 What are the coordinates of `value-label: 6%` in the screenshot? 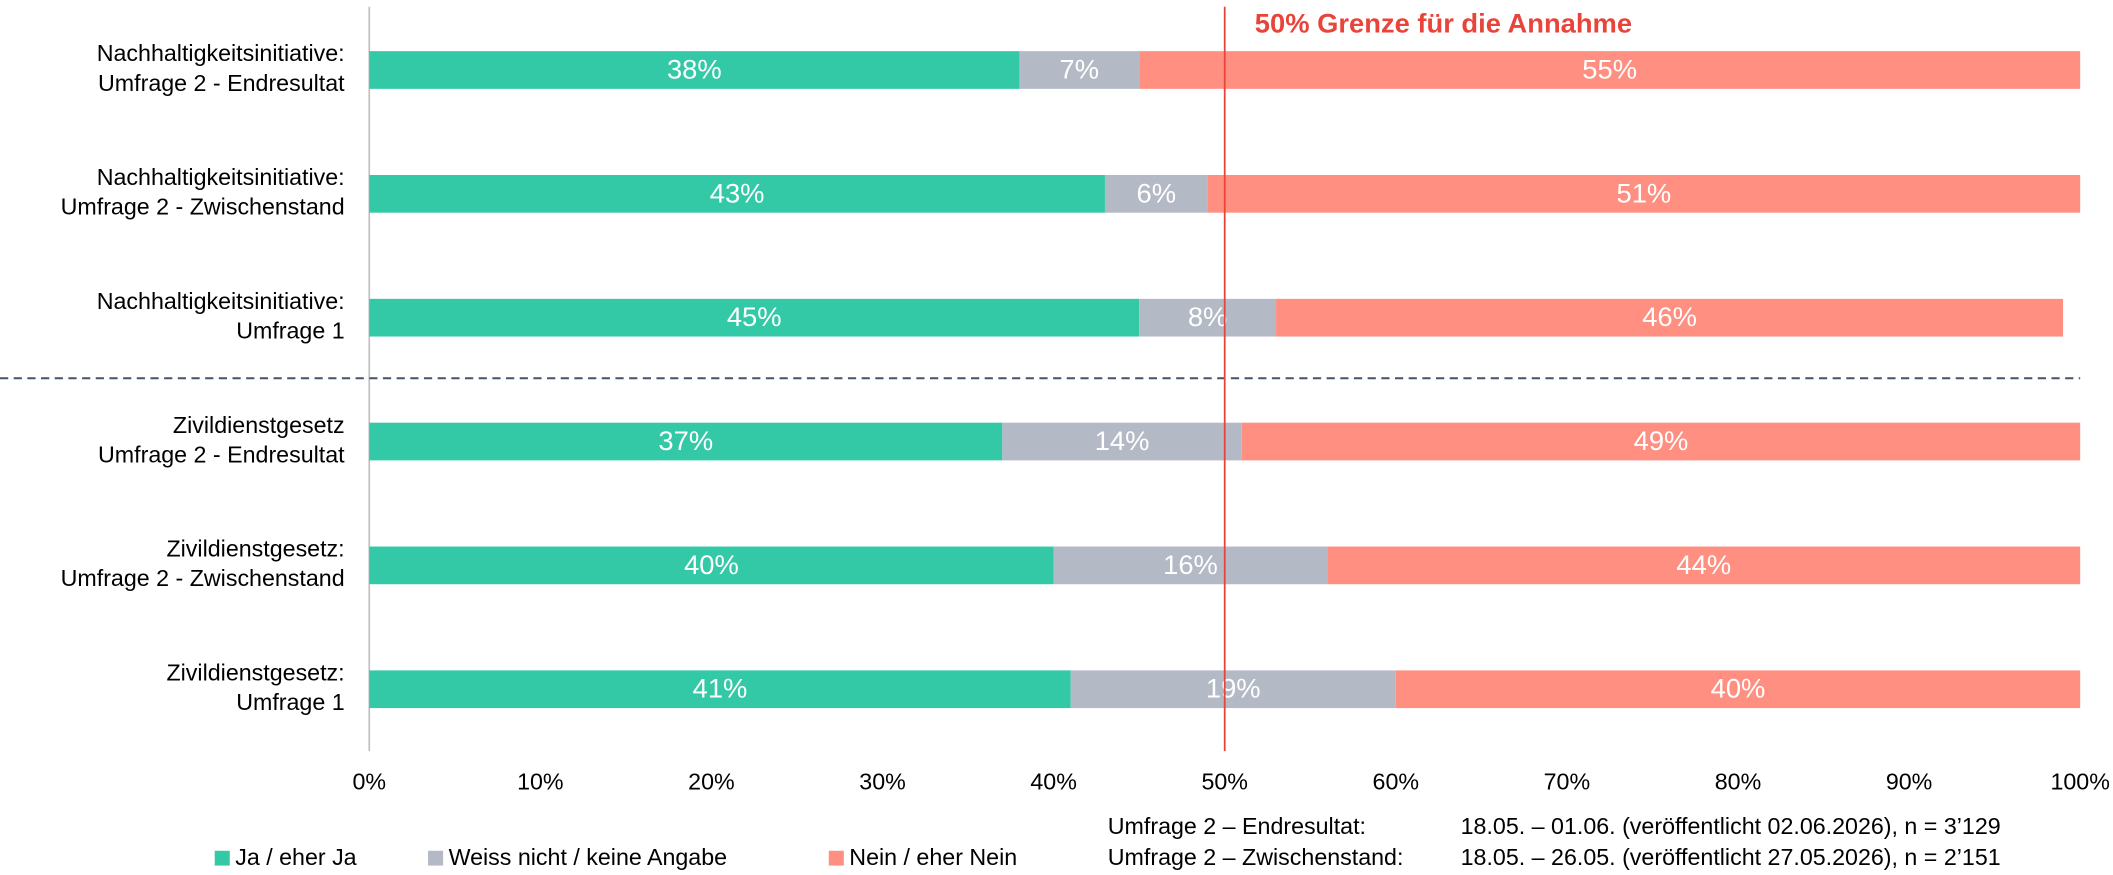 It's located at (1157, 193).